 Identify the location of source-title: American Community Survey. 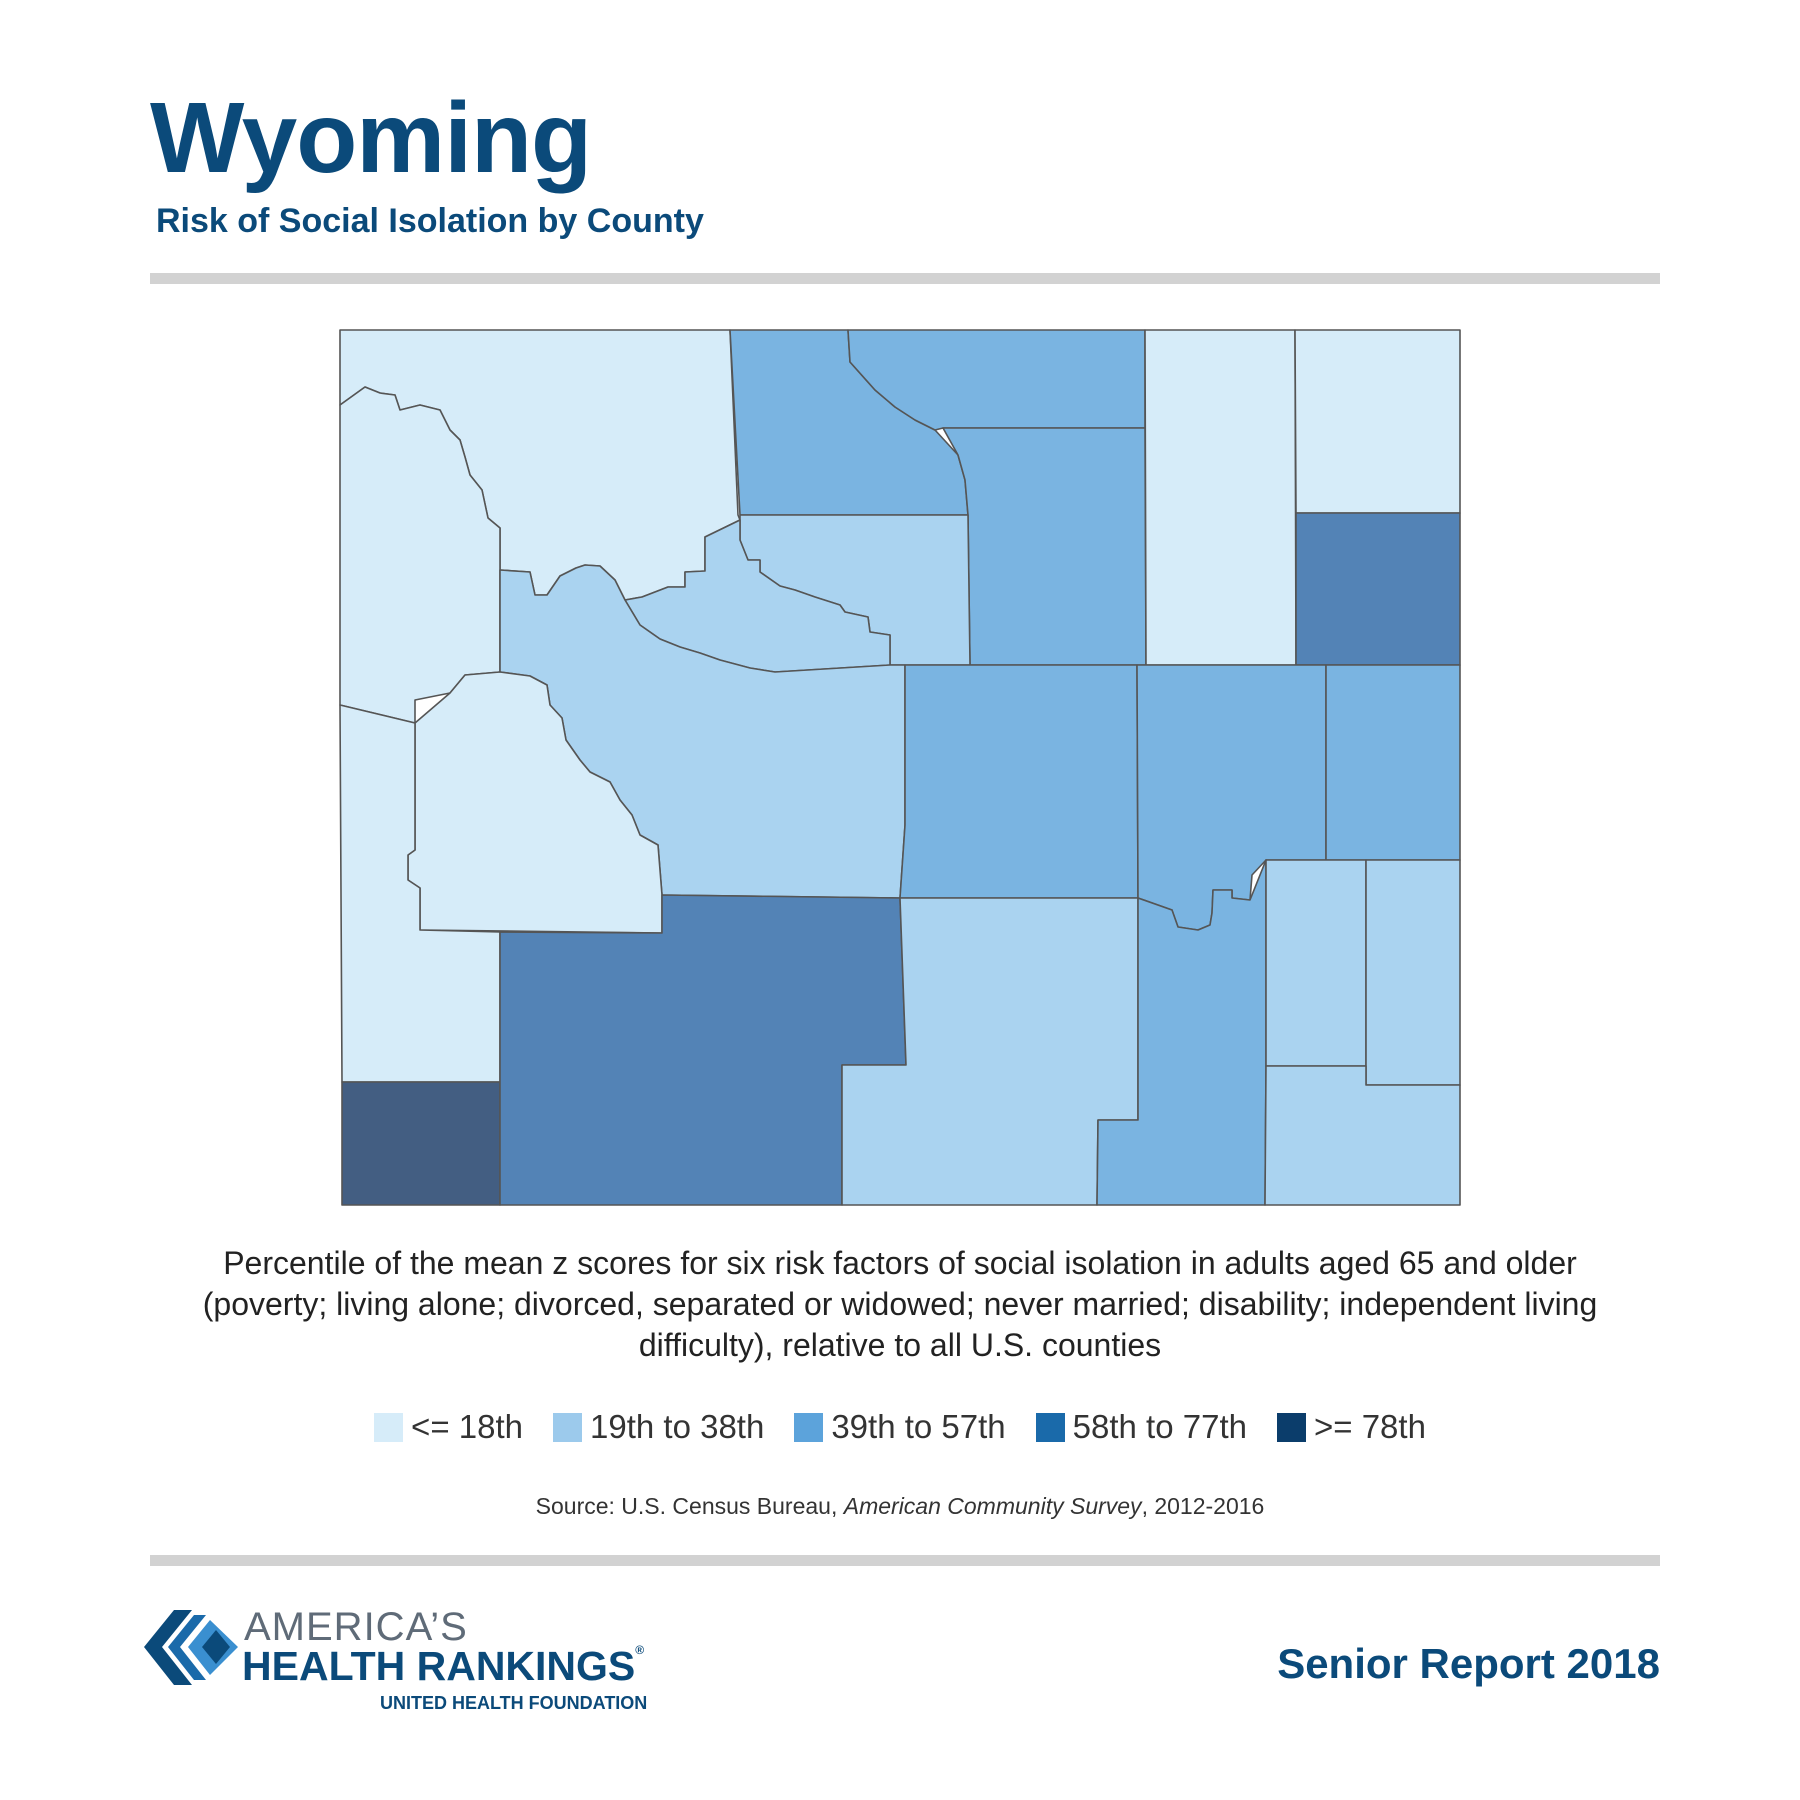
(992, 1506).